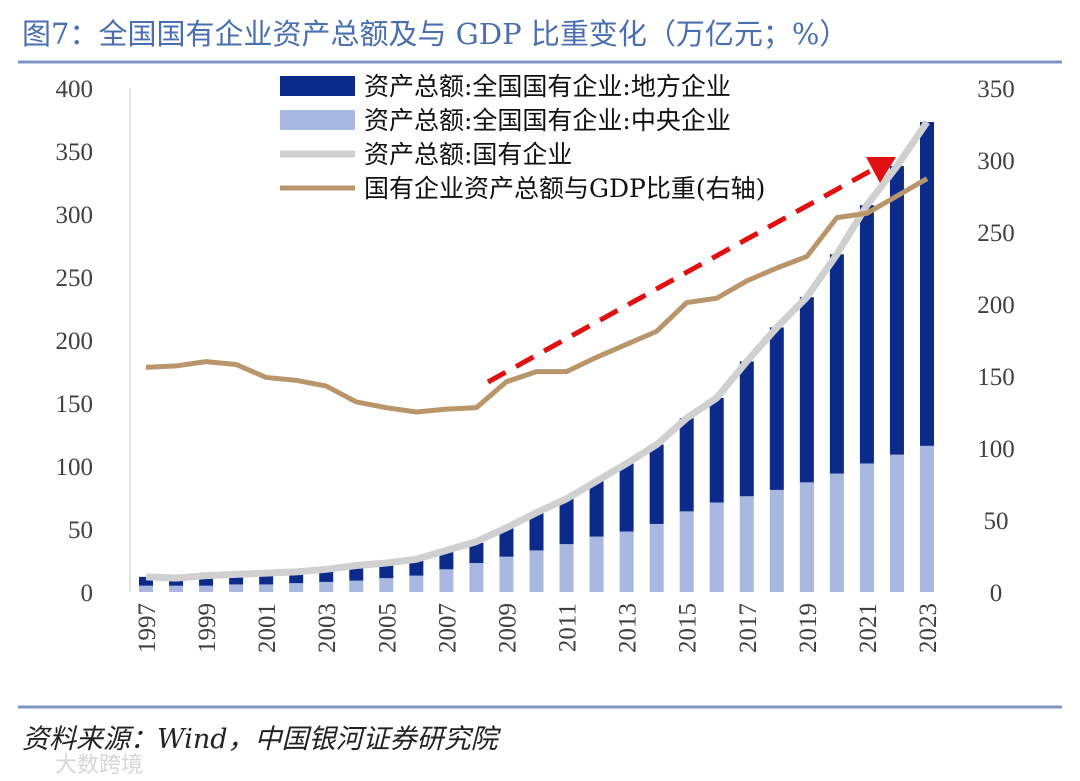 This screenshot has width=1080, height=781. I want to click on bar-central-2005, so click(386, 585).